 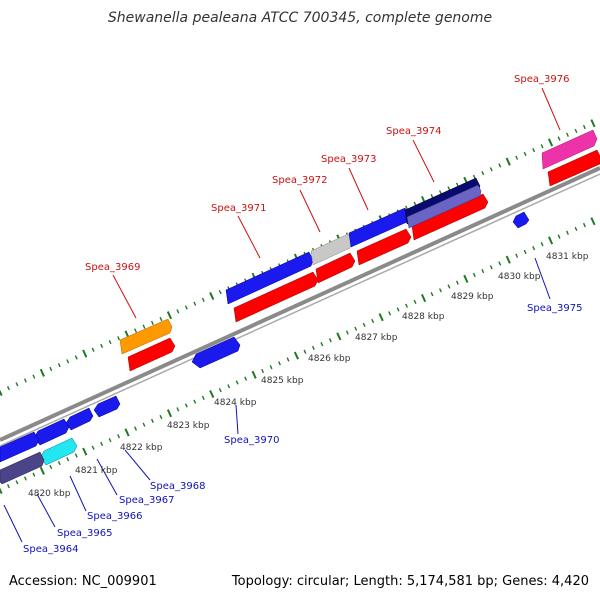 What do you see at coordinates (177, 486) in the screenshot?
I see `gene-label-spea-3968: Spea_3968` at bounding box center [177, 486].